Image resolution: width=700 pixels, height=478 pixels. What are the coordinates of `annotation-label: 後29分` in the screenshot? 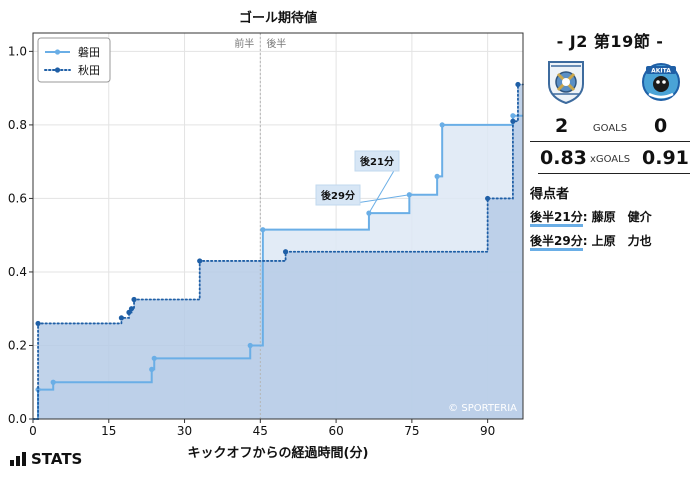 It's located at (338, 195).